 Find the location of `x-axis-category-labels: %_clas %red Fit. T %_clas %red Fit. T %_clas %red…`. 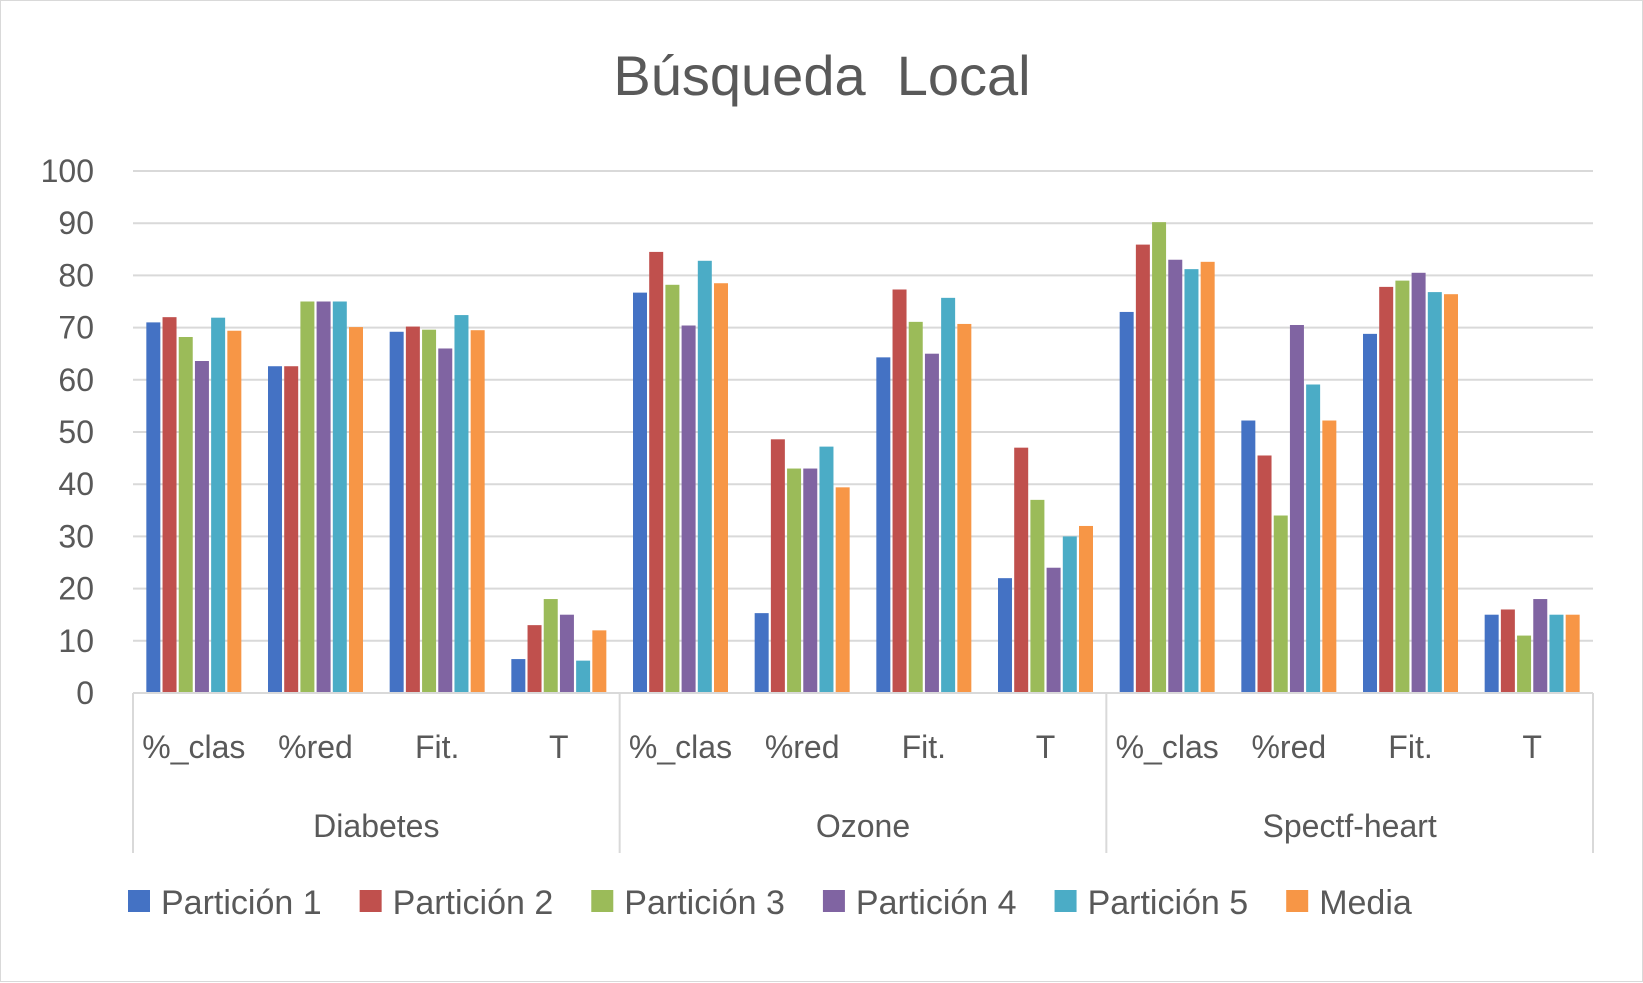

x-axis-category-labels: %_clas %red Fit. T %_clas %red Fit. T %_clas %red… is located at coordinates (842, 747).